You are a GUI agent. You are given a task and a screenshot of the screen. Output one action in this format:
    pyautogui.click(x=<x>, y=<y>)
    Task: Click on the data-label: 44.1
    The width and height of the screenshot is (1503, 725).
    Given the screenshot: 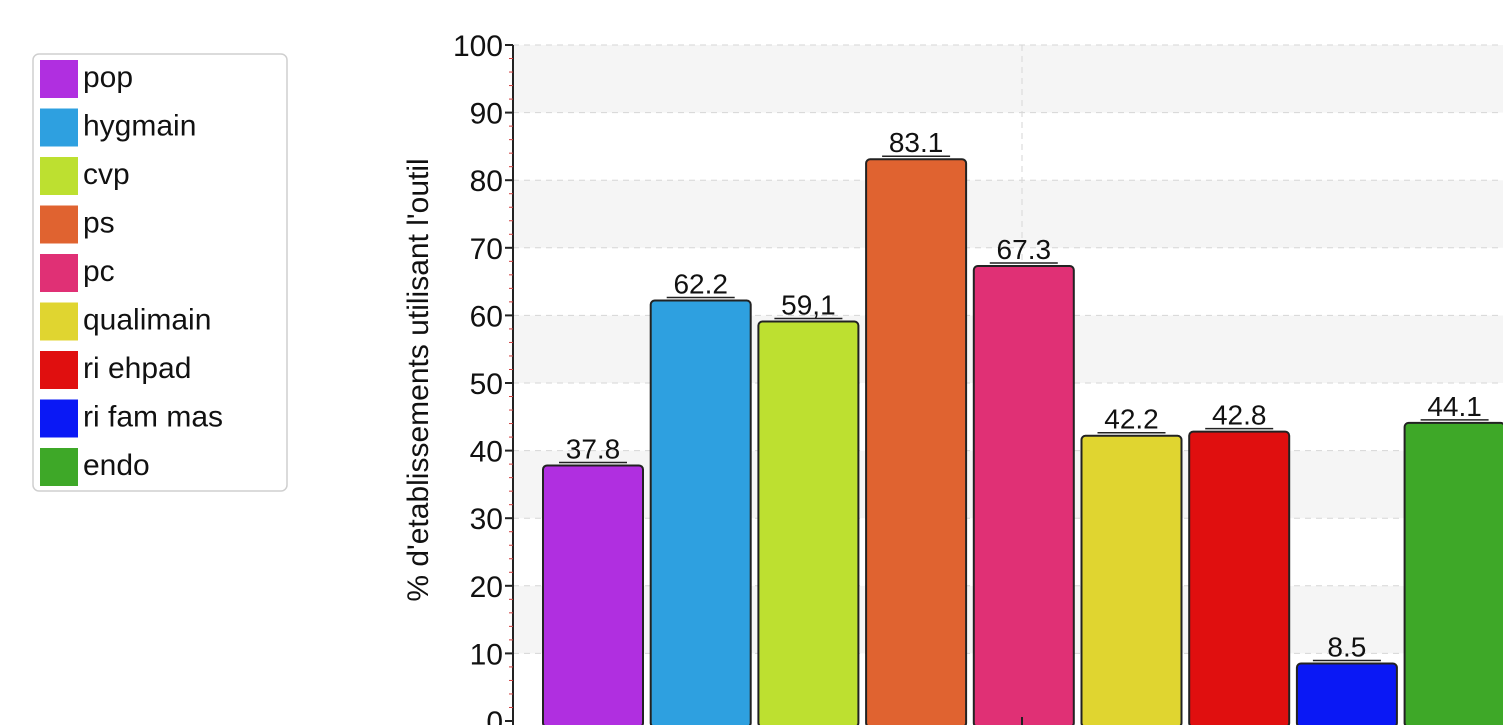 What is the action you would take?
    pyautogui.click(x=1454, y=406)
    